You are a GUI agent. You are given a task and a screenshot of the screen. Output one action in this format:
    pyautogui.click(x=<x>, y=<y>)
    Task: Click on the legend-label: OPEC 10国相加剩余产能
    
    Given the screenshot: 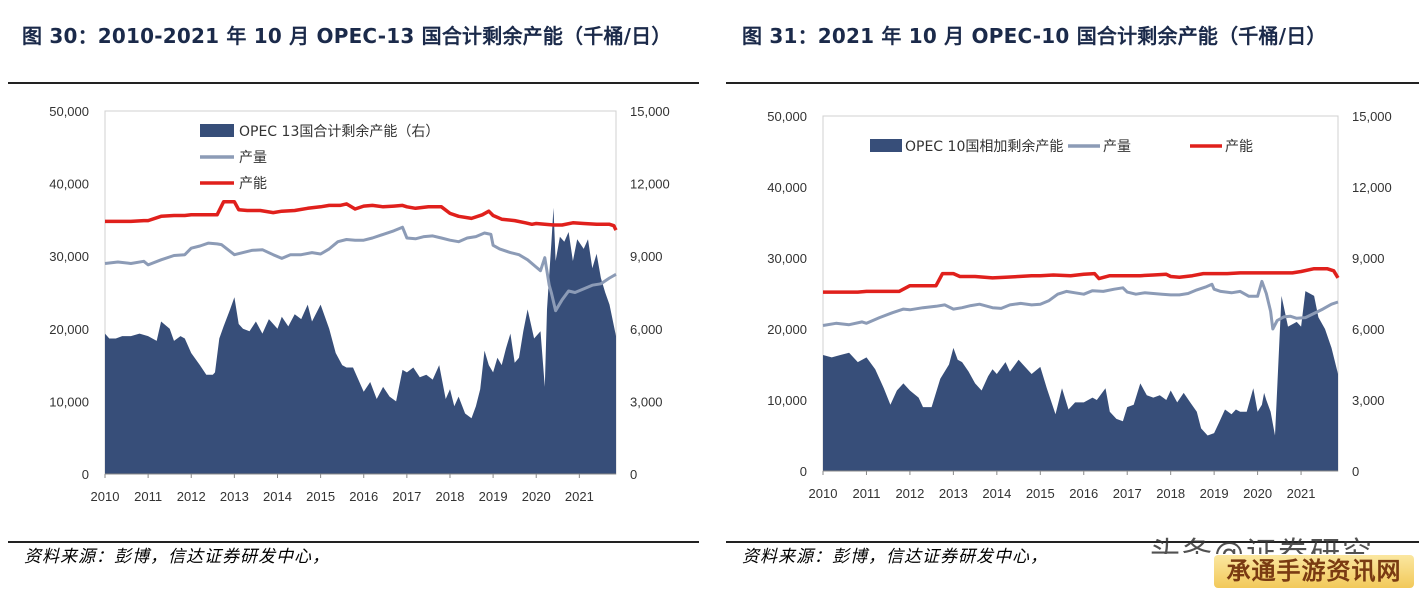 What is the action you would take?
    pyautogui.click(x=984, y=146)
    